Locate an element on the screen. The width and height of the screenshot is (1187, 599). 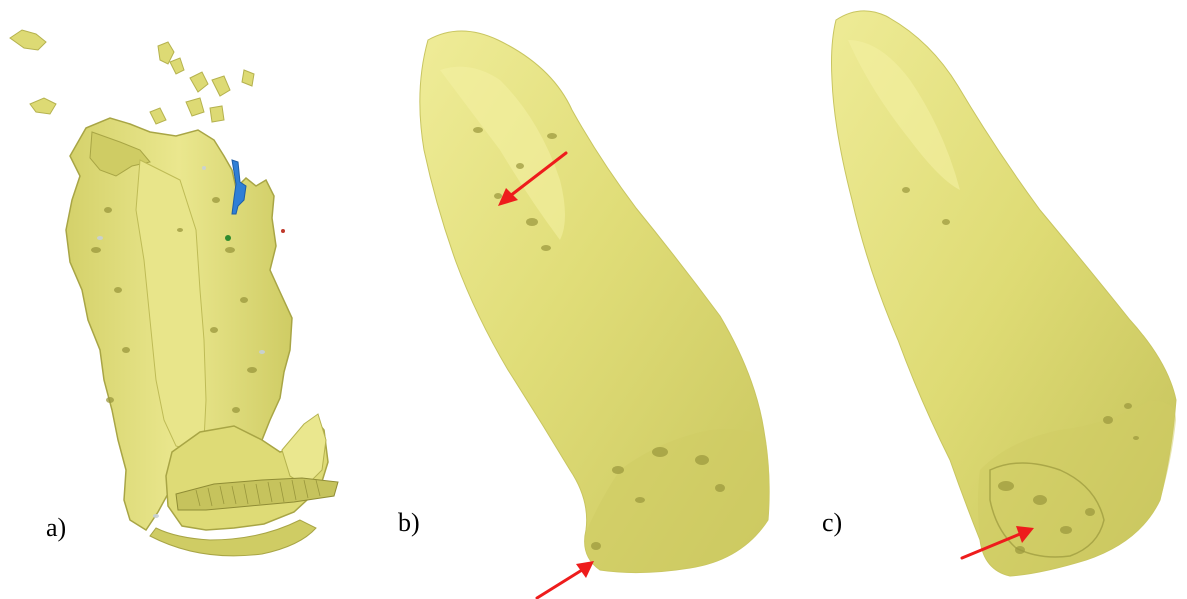
root-shading-b is located at coordinates (677, 501).